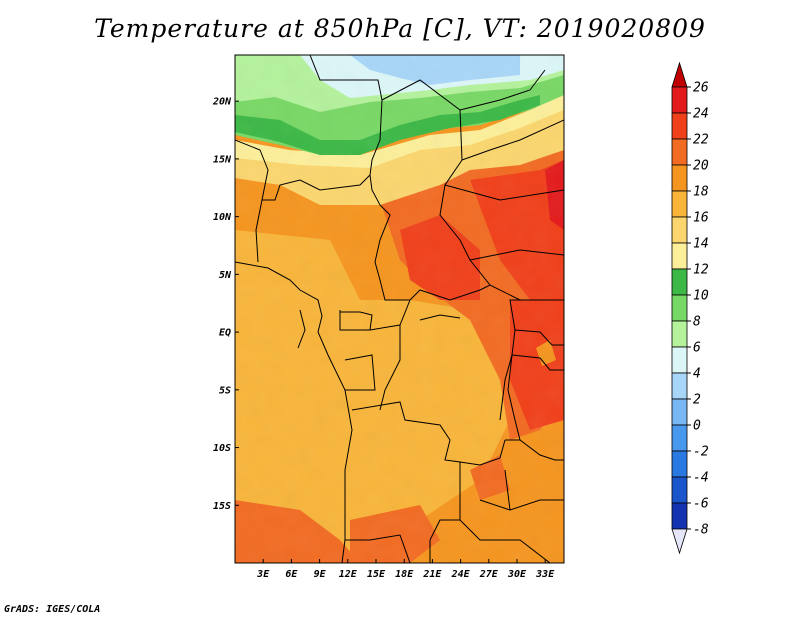 Image resolution: width=800 pixels, height=618 pixels. What do you see at coordinates (701, 296) in the screenshot?
I see `colorbar-label: 10` at bounding box center [701, 296].